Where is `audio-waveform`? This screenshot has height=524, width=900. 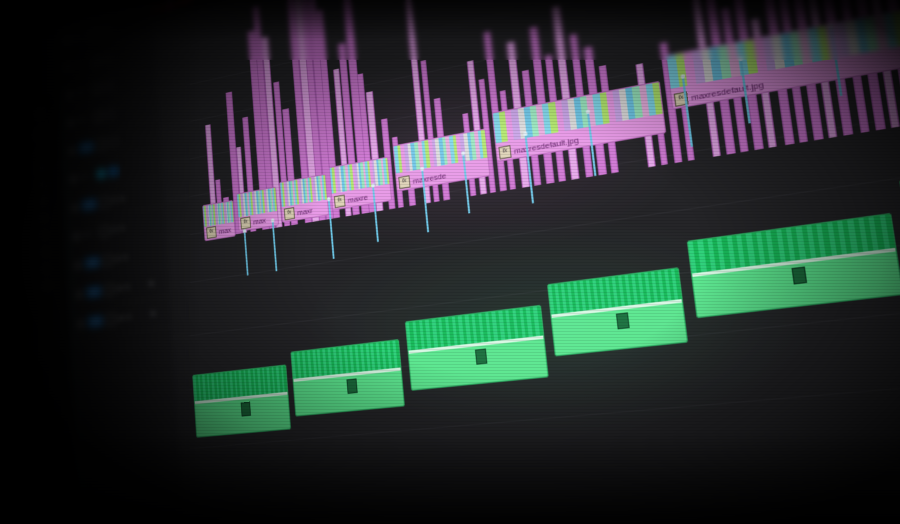 audio-waveform is located at coordinates (792, 244).